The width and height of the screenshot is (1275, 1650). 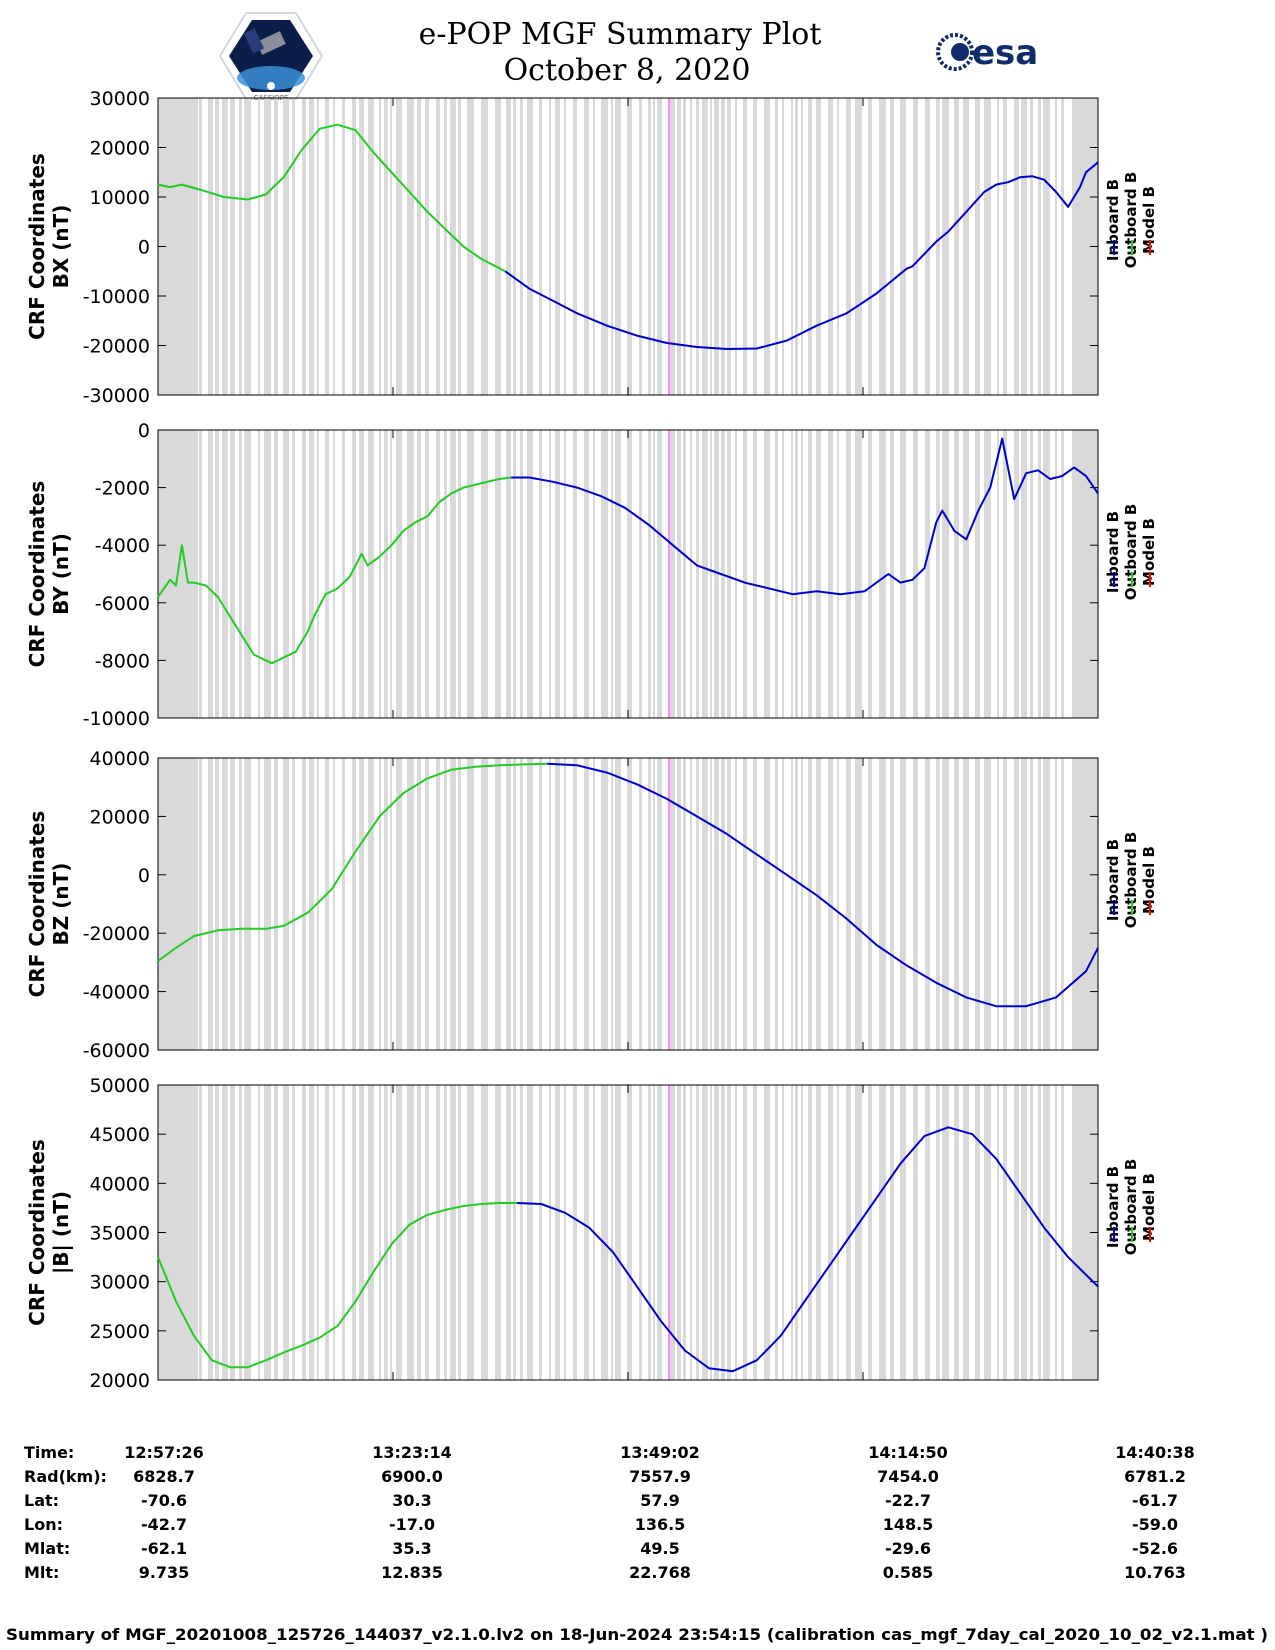 I want to click on table-label-mlat: Mlat:, so click(x=47, y=1548).